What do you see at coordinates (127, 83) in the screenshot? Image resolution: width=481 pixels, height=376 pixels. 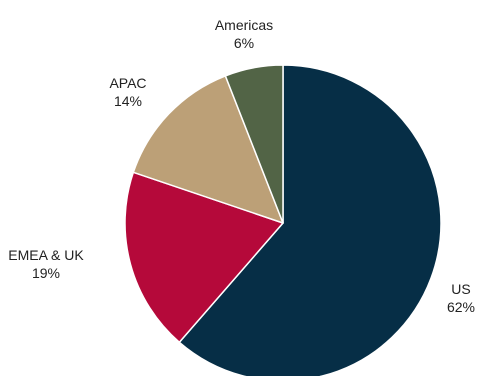 I see `data-label-name: APAC` at bounding box center [127, 83].